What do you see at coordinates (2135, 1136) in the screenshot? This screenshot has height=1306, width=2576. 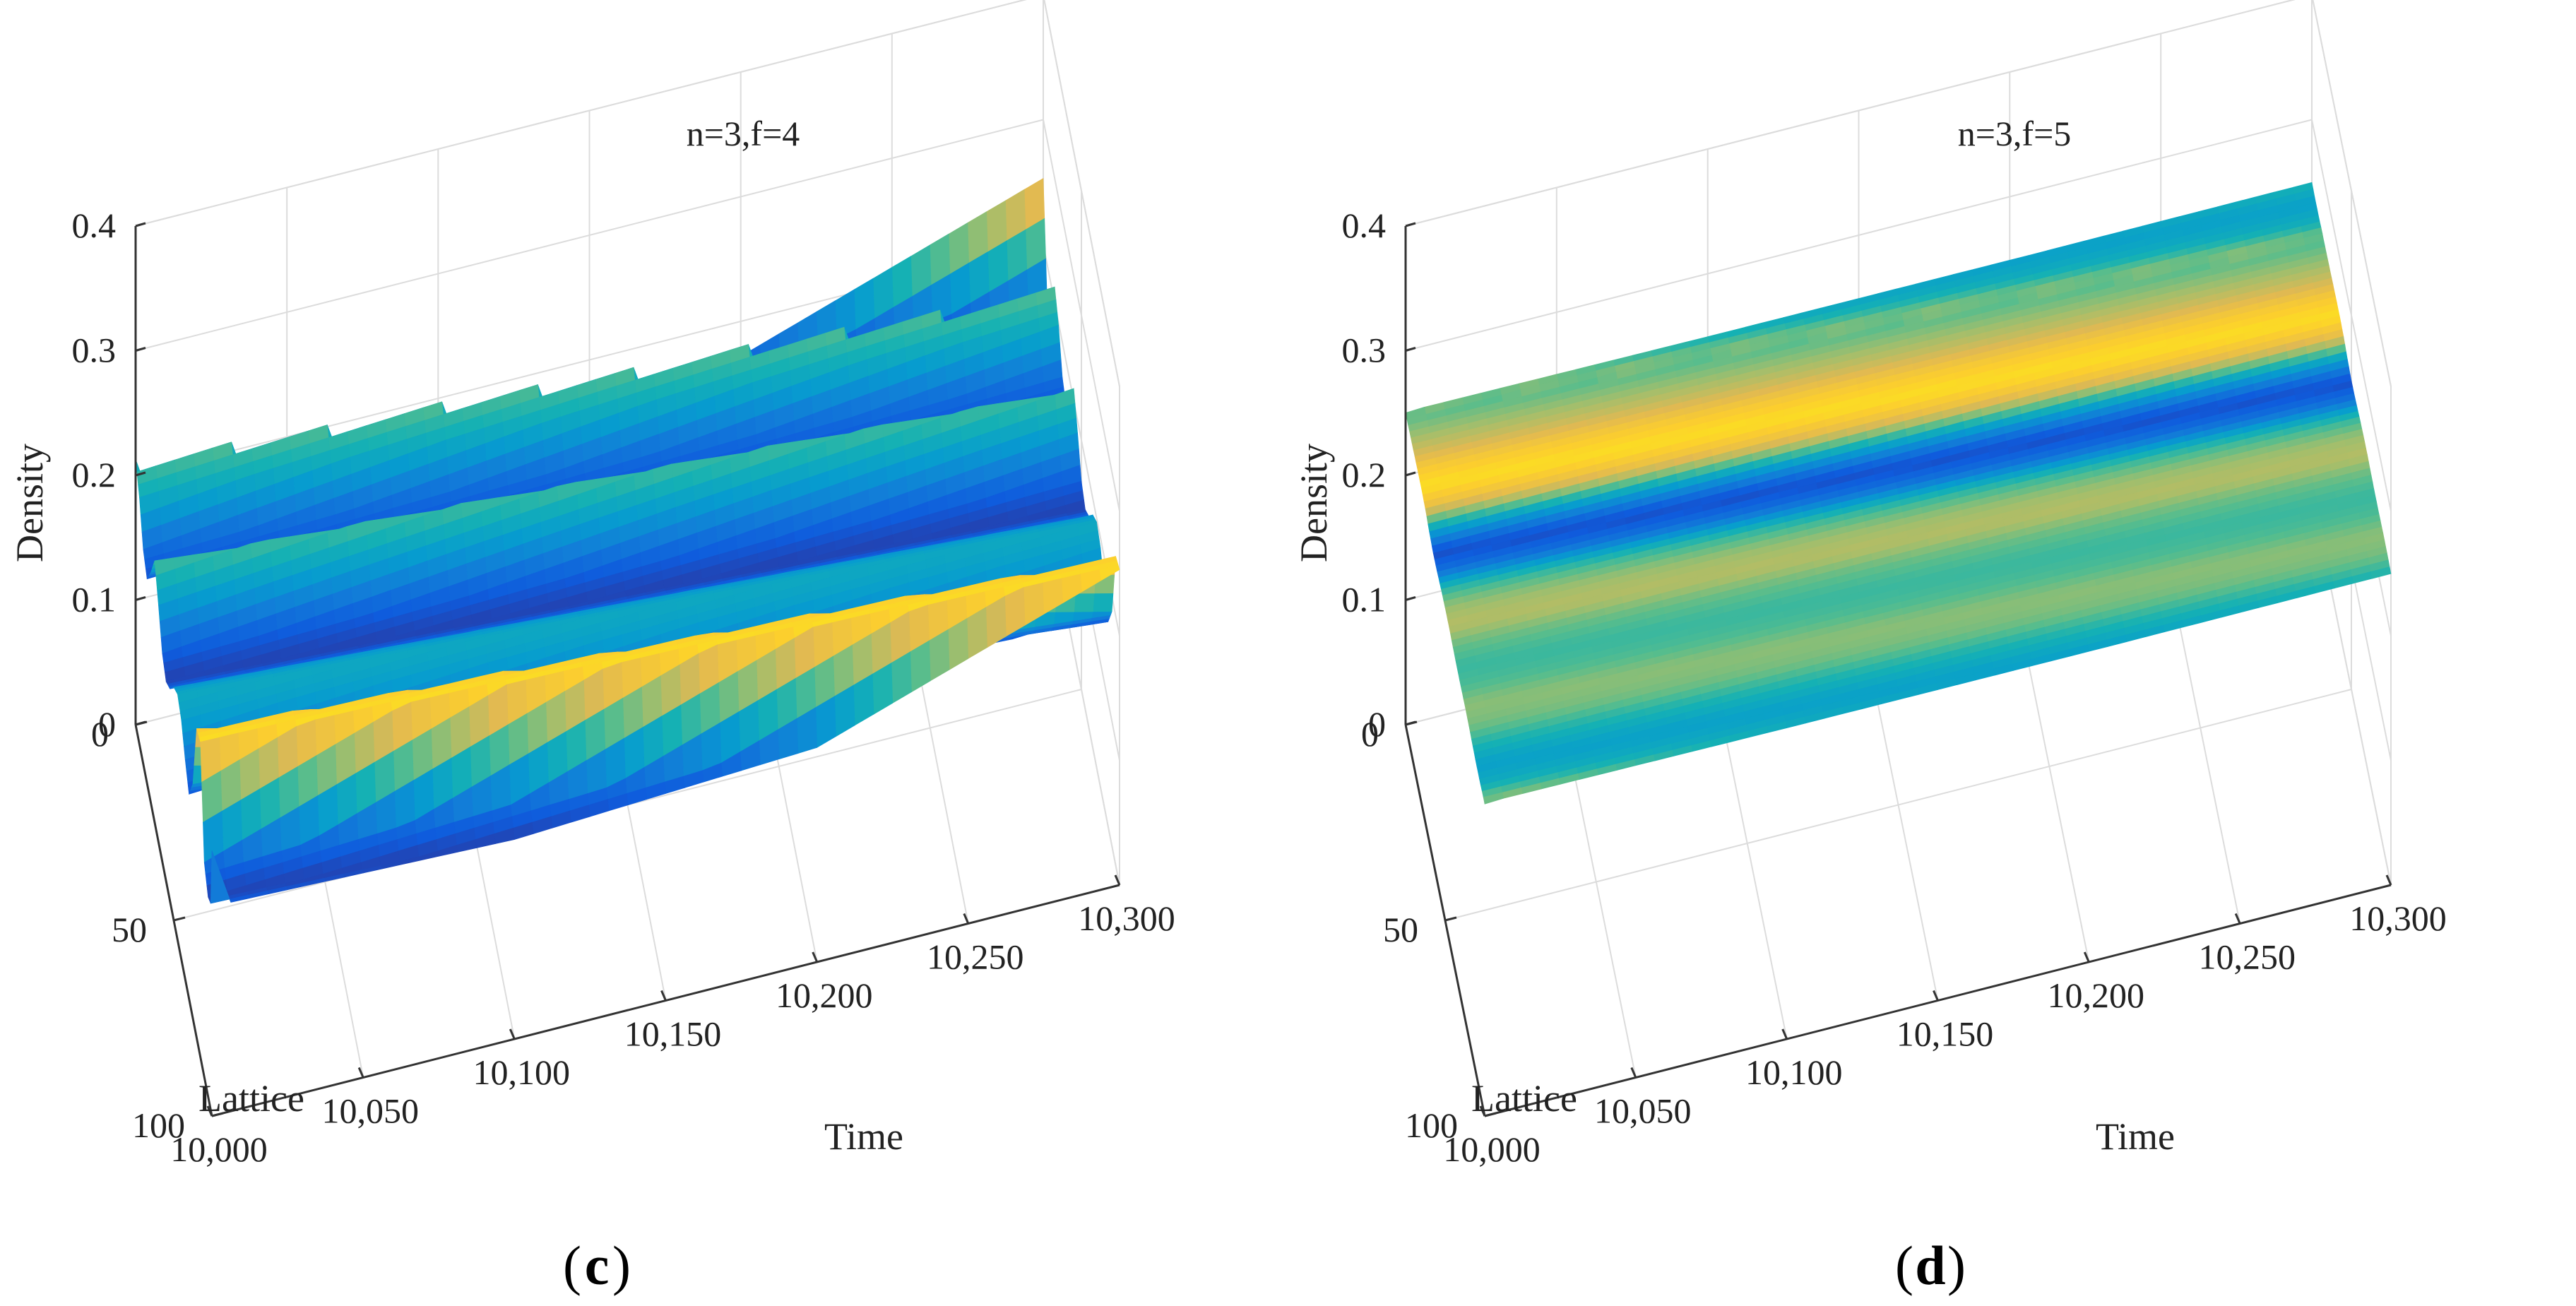 I see `x-axis-label-d: Time` at bounding box center [2135, 1136].